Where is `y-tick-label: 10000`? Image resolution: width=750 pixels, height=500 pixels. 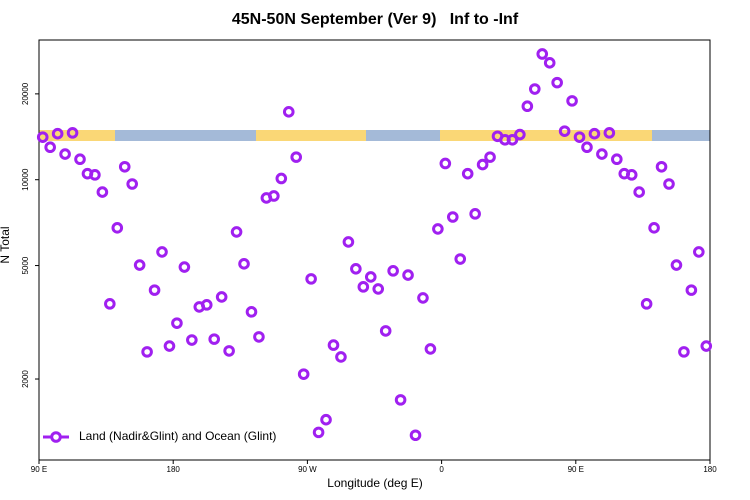
y-tick-label: 10000 is located at coordinates (25, 179).